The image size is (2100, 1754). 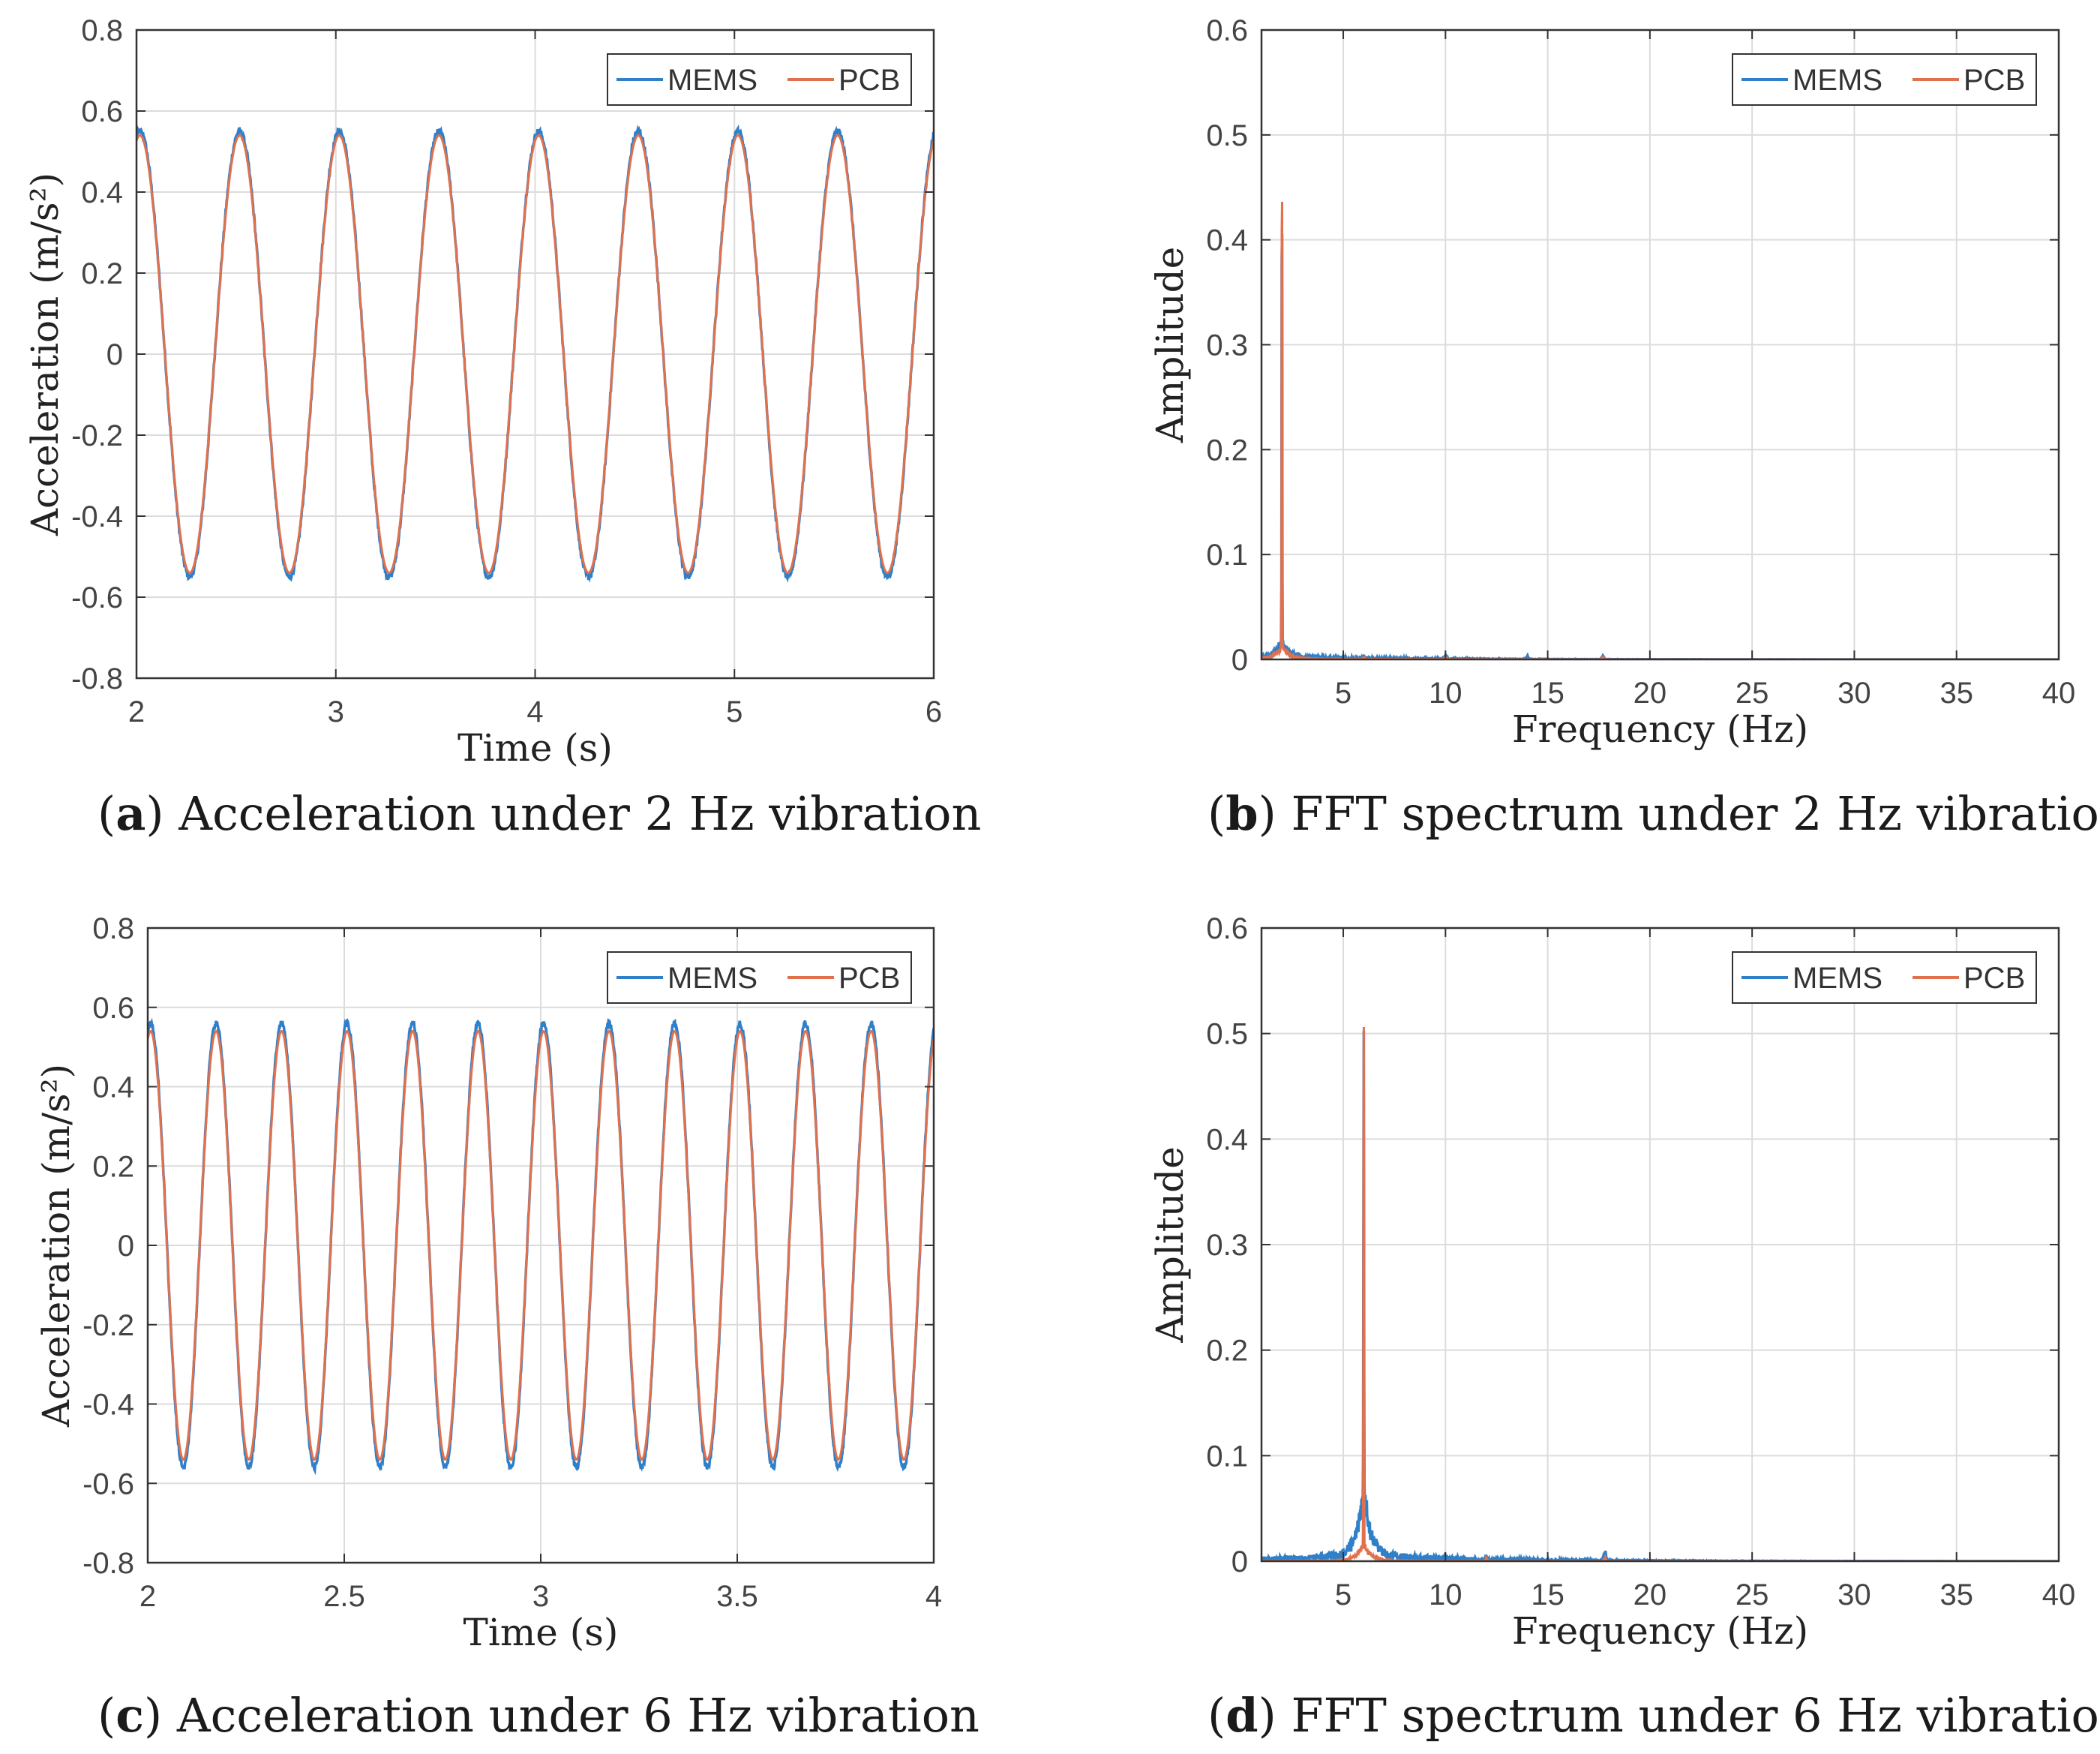 What do you see at coordinates (1695, 813) in the screenshot?
I see `caption-b-text: FFT spectrum under 2 Hz vibration` at bounding box center [1695, 813].